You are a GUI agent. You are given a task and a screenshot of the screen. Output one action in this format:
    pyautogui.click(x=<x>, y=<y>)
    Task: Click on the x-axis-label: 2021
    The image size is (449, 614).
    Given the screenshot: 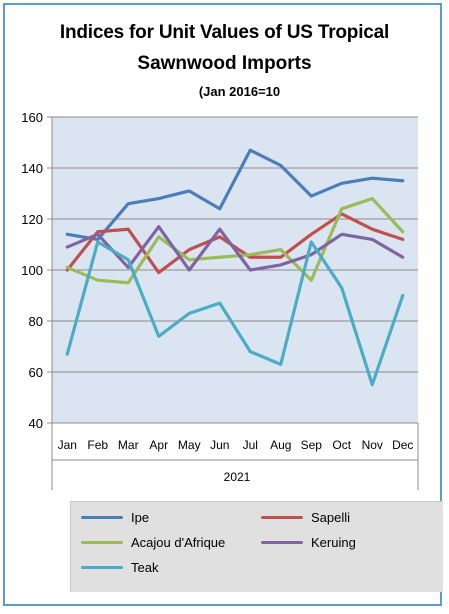 What is the action you would take?
    pyautogui.click(x=237, y=477)
    